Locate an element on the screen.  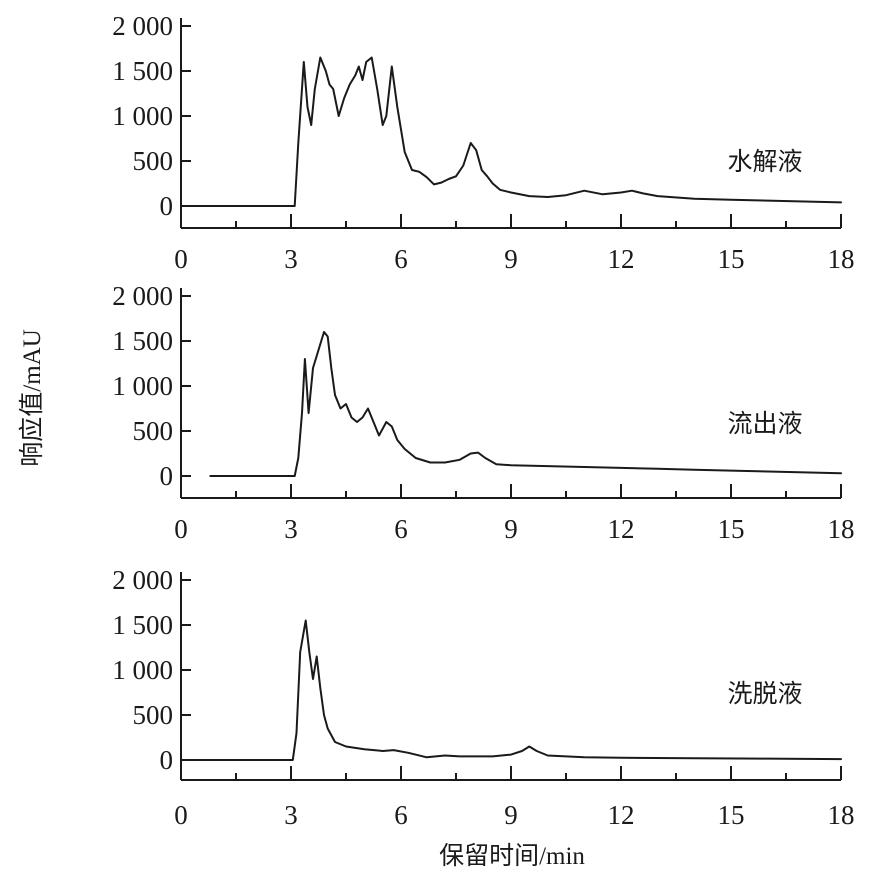
panel-label: 洗脱液 is located at coordinates (764, 694).